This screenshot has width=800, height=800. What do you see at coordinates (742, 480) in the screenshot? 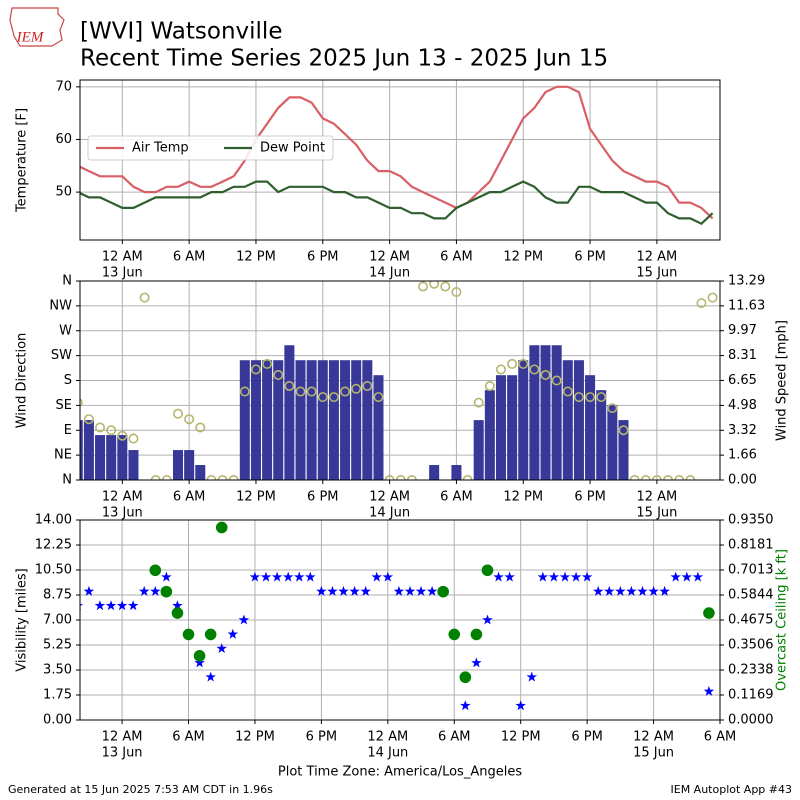
I see `y2-tick-label: 0.00` at bounding box center [742, 480].